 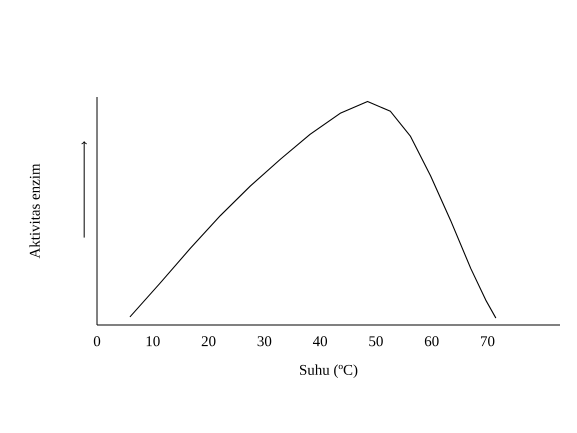 What do you see at coordinates (97, 341) in the screenshot?
I see `x-tick-label: 0` at bounding box center [97, 341].